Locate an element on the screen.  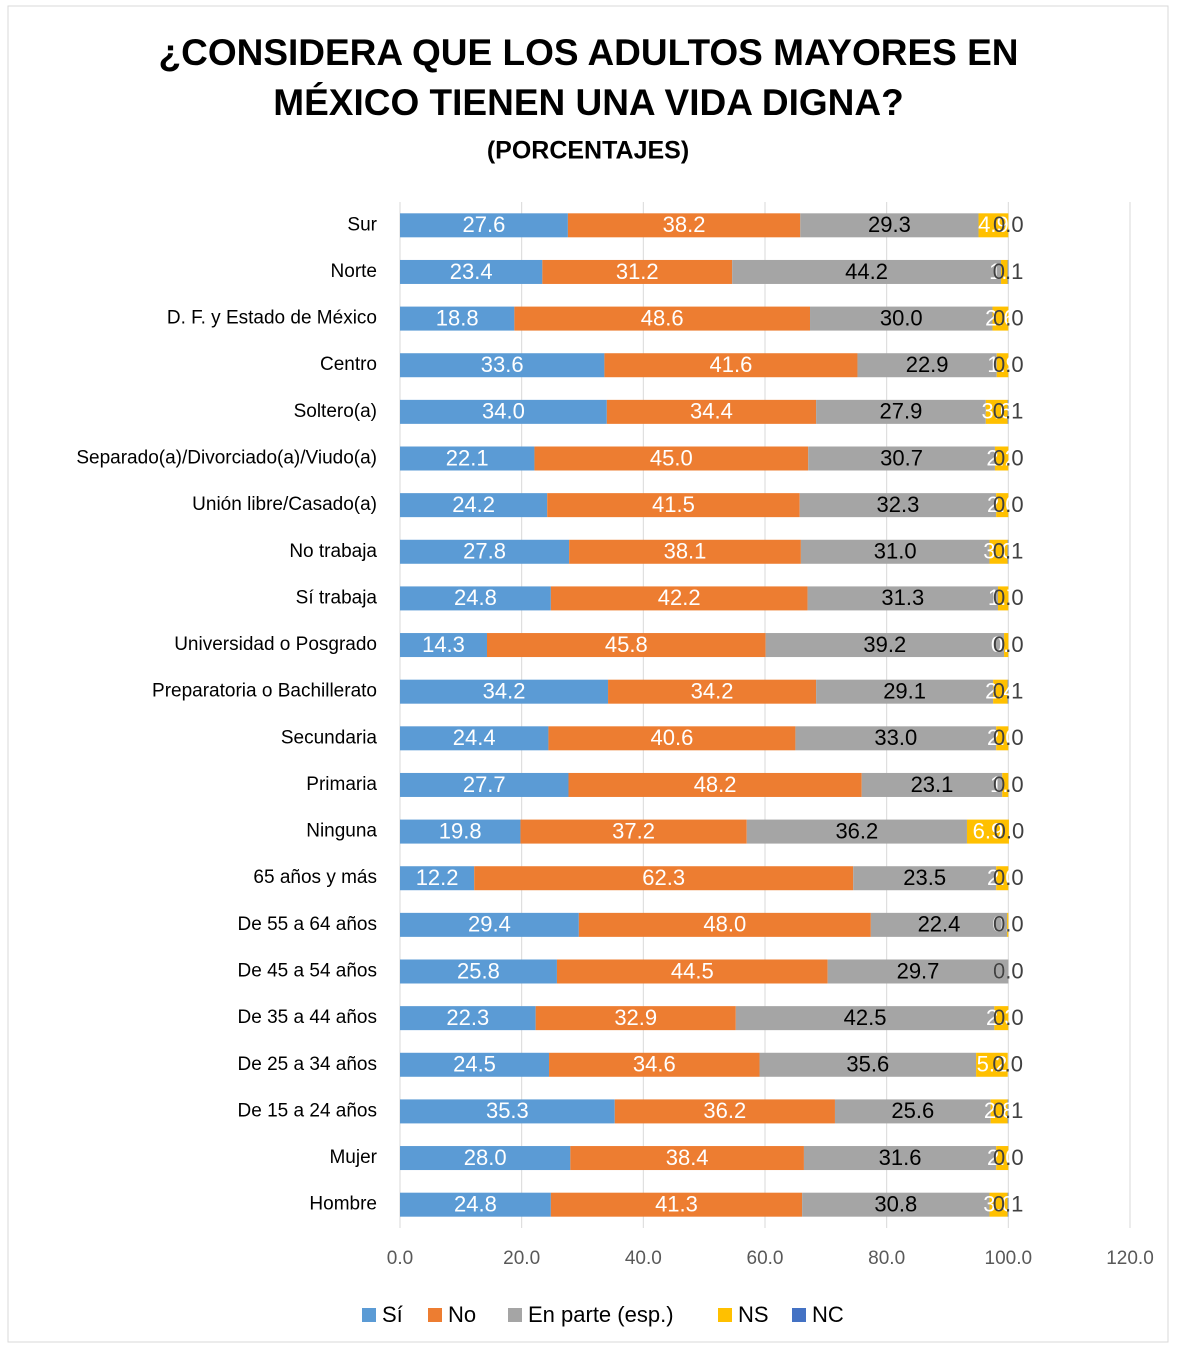
data-label: 19.8 is located at coordinates (460, 830).